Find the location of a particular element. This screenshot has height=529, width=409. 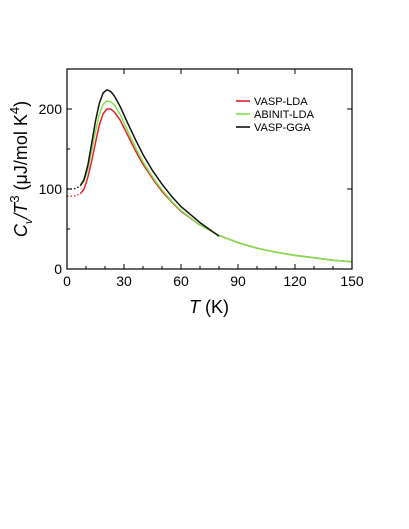

x-tick-label: 0 is located at coordinates (67, 281).